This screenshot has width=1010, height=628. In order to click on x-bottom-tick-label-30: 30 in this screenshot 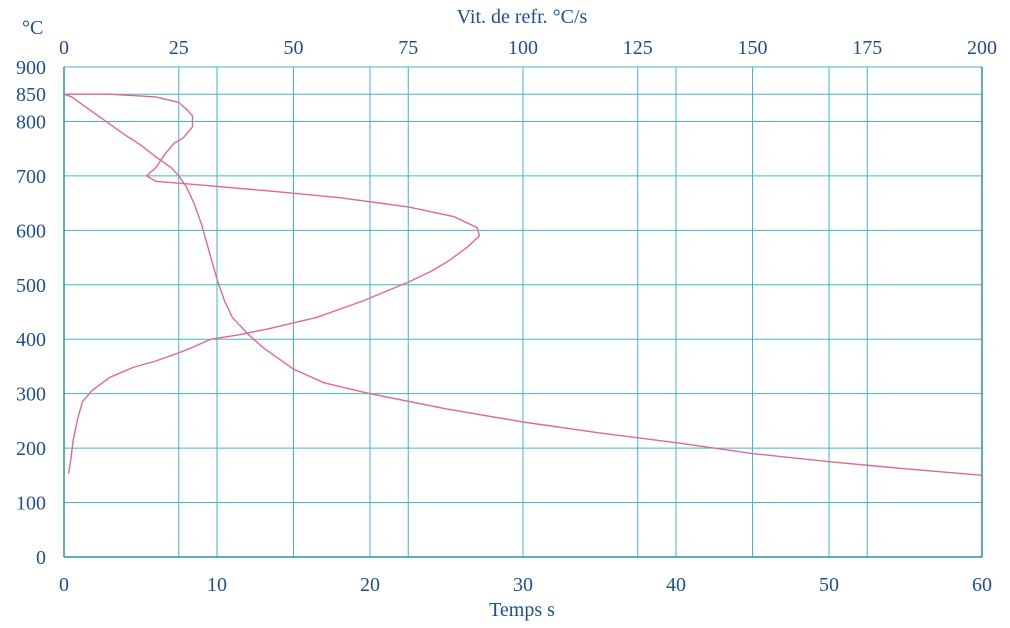, I will do `click(523, 585)`.